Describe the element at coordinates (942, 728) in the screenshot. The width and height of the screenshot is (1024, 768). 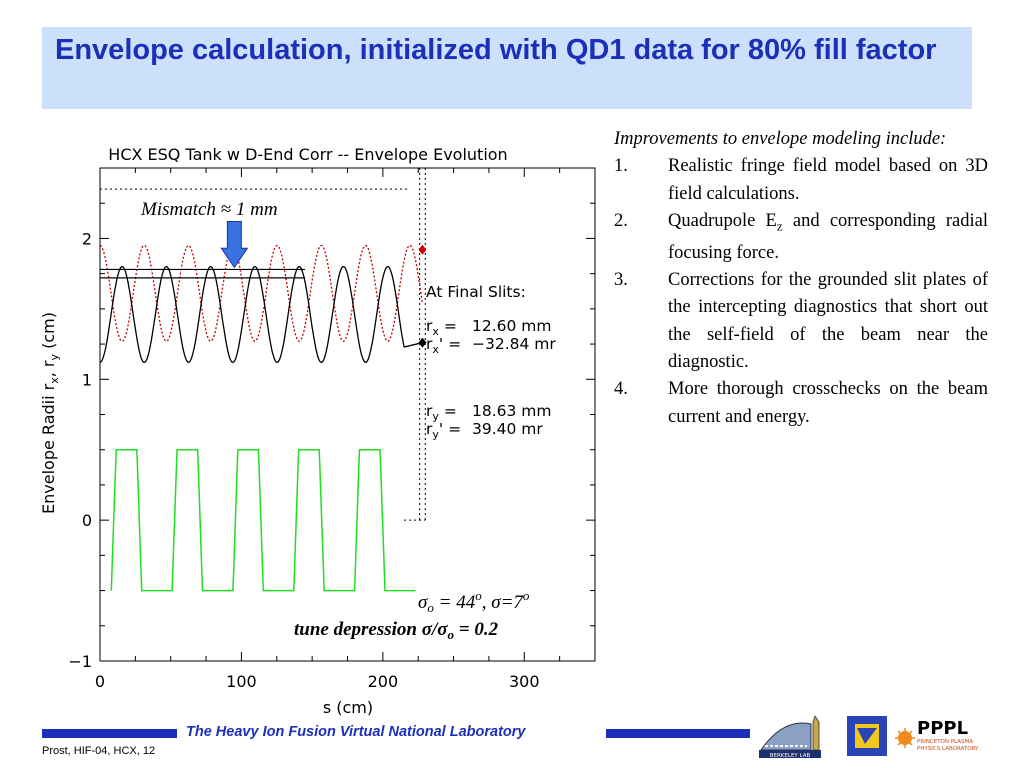
I see `svg-text: PPPL` at that location.